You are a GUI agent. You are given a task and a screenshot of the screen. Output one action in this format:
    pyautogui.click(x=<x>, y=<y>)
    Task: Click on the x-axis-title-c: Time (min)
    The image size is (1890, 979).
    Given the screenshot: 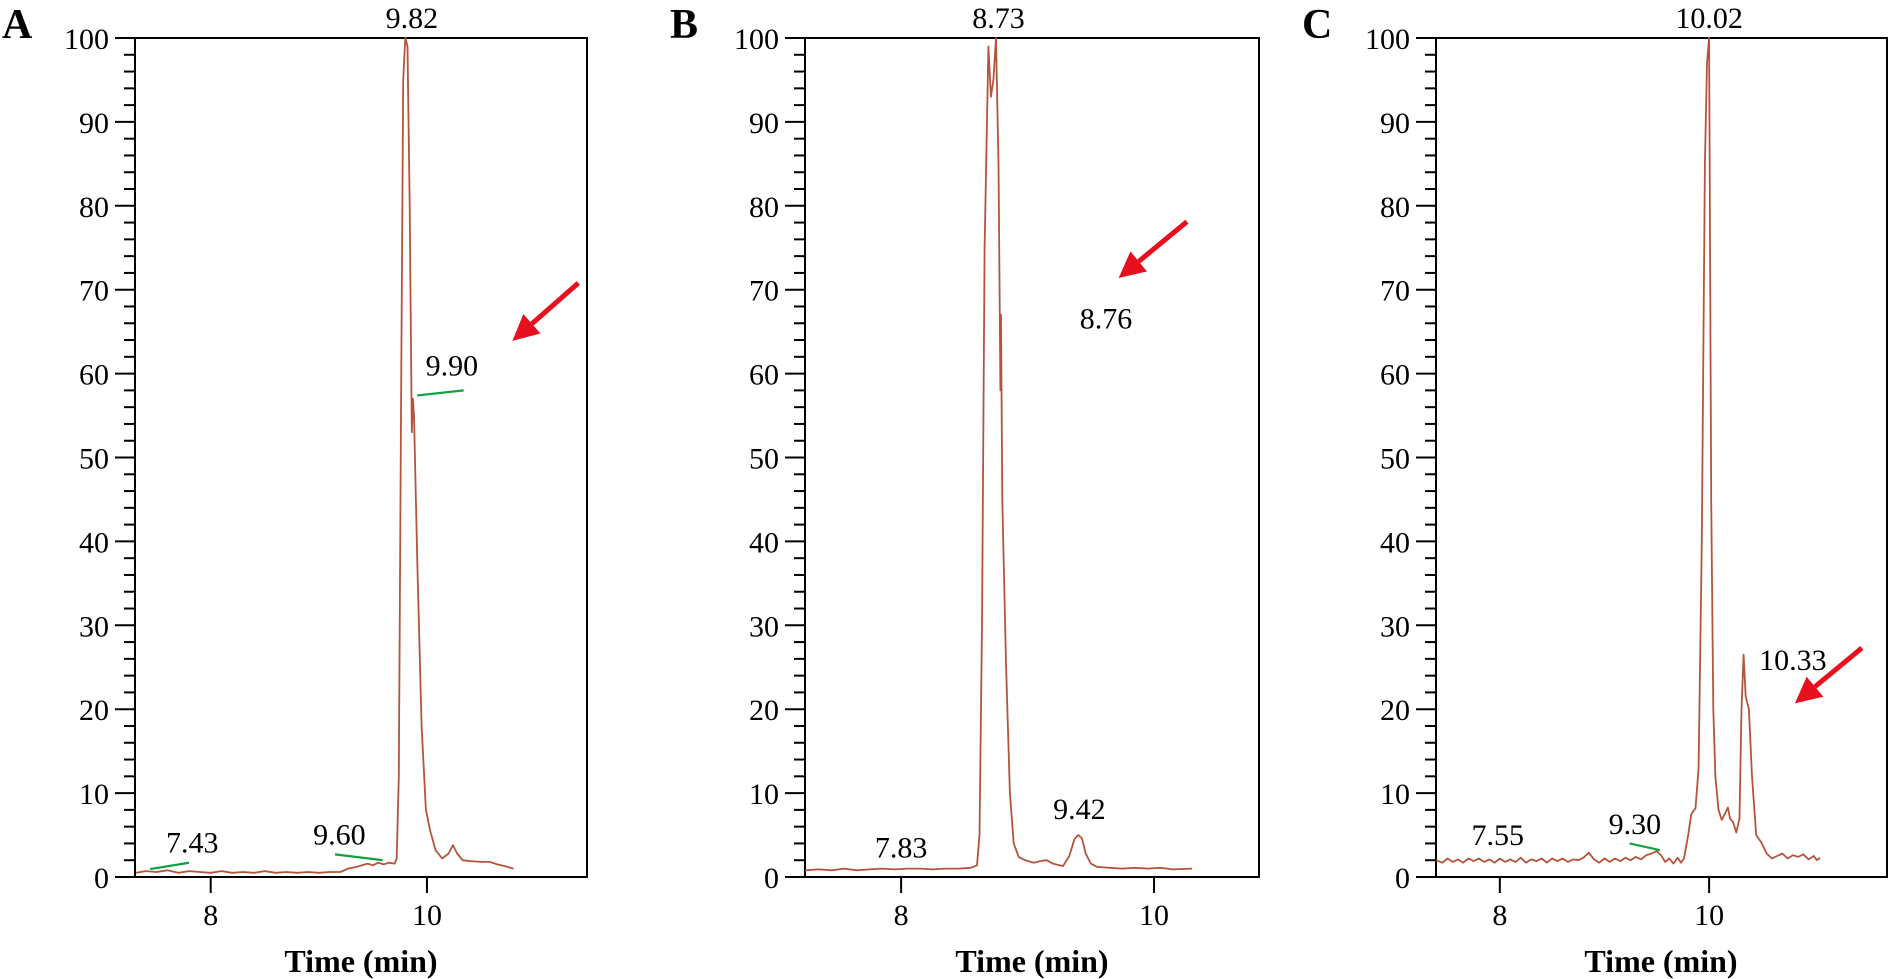 What is the action you would take?
    pyautogui.click(x=1660, y=961)
    